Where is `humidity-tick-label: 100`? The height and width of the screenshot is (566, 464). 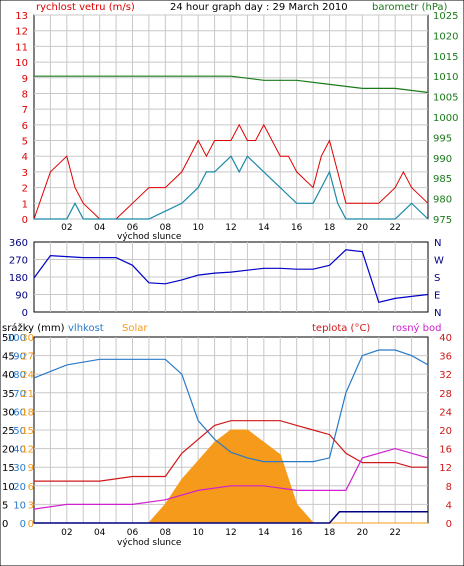
humidity-tick-label: 100 is located at coordinates (16, 338).